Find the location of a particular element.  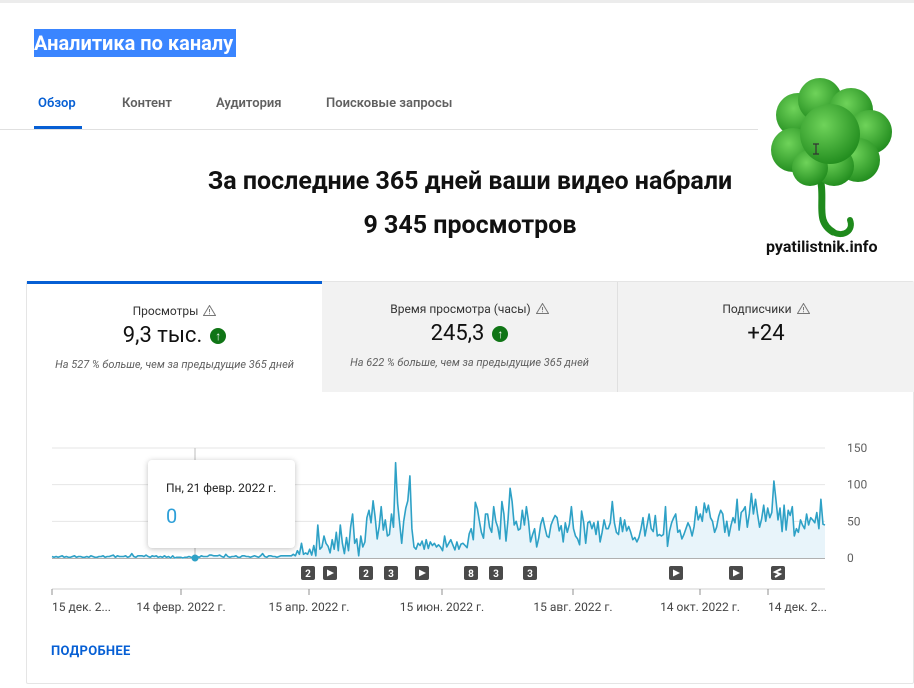

y-tick-label: 100 is located at coordinates (857, 485).